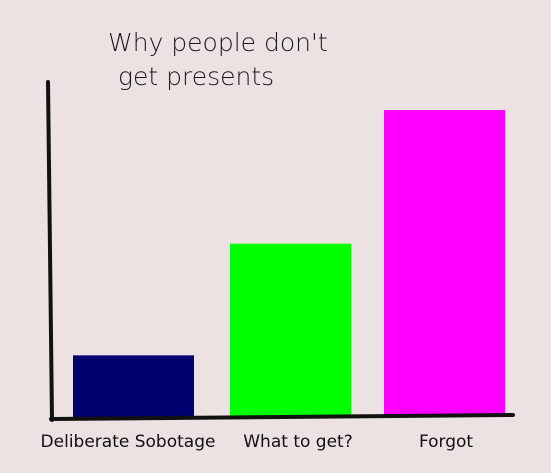 The width and height of the screenshot is (551, 473). Describe the element at coordinates (50, 251) in the screenshot. I see `y-axis-line` at that location.